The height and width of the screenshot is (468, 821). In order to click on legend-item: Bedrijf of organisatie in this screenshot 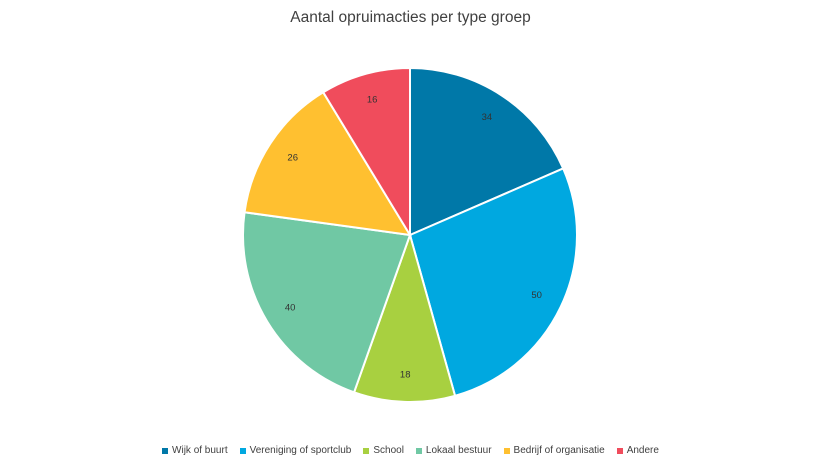, I will do `click(554, 450)`.